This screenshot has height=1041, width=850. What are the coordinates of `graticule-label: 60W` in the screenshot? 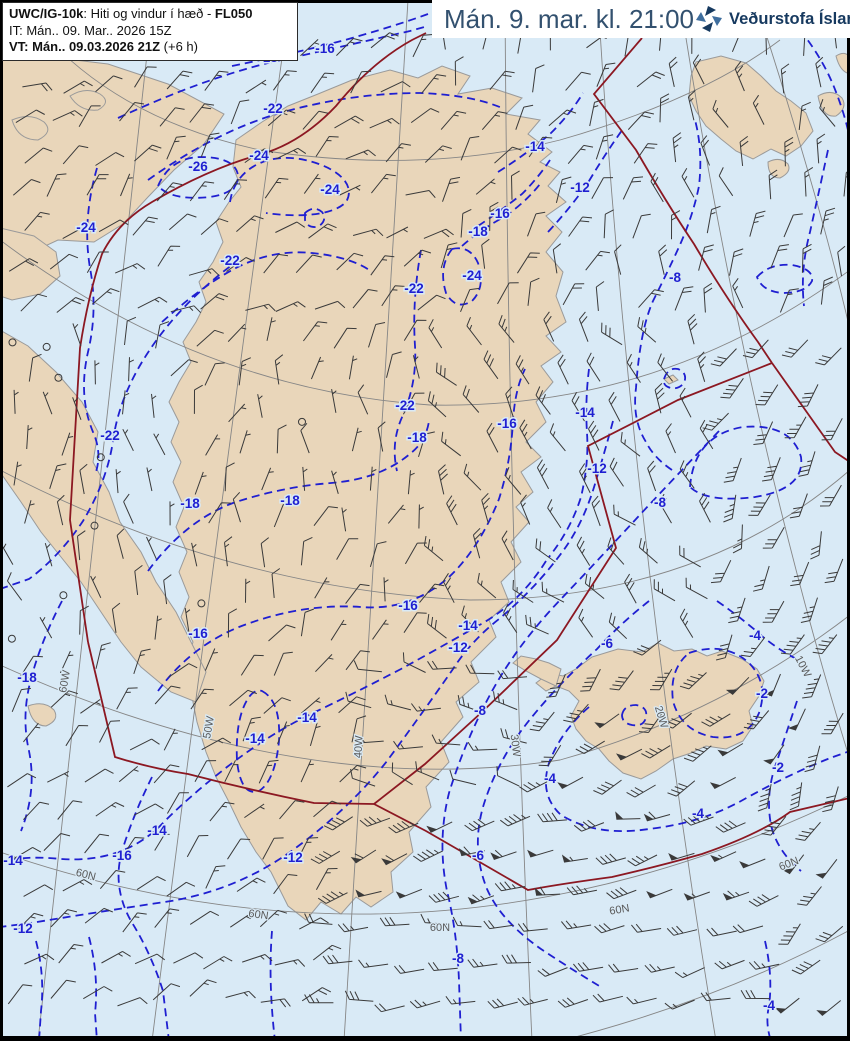 It's located at (65, 681).